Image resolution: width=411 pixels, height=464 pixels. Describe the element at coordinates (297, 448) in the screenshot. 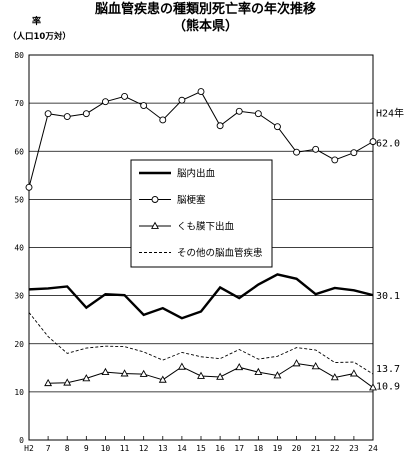

I see `x-tick-label: 20` at that location.